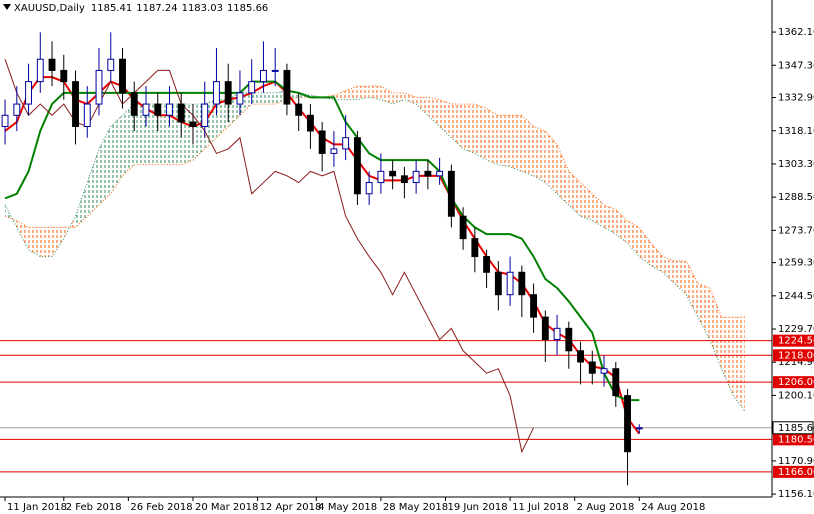  I want to click on y-tick-label: 1200.10, so click(796, 395).